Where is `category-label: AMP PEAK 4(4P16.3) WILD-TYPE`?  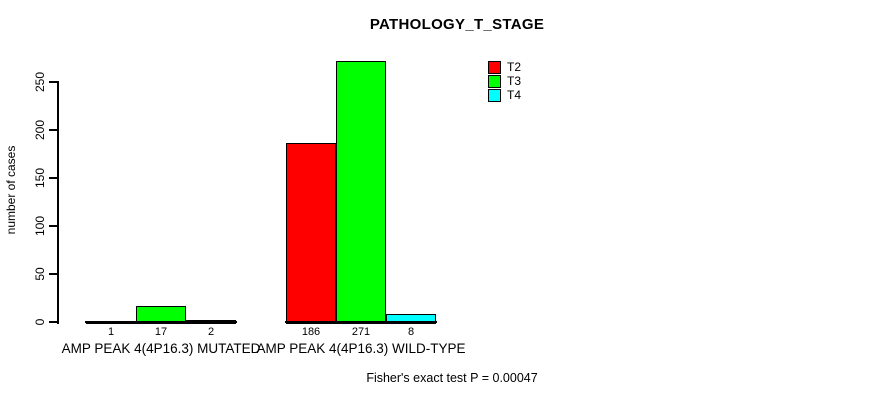
category-label: AMP PEAK 4(4P16.3) WILD-TYPE is located at coordinates (361, 348).